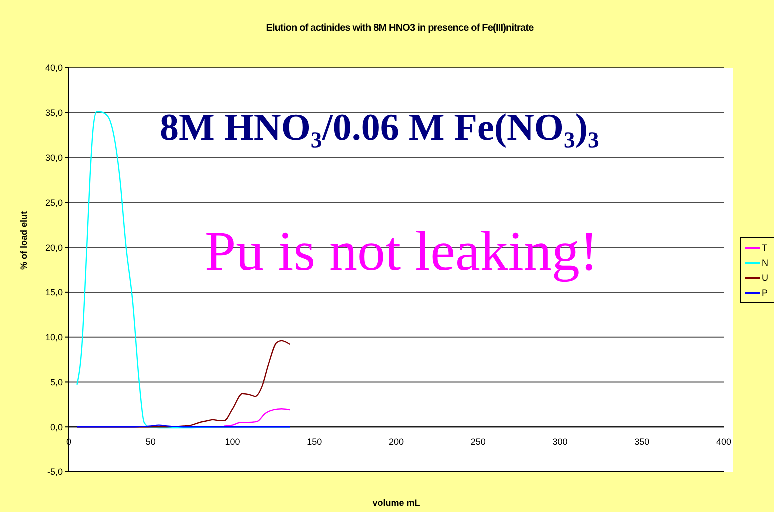  I want to click on chart-title: Elution of actinides with 8M HNO3 in presence of Fe(III)nitrate, so click(400, 28).